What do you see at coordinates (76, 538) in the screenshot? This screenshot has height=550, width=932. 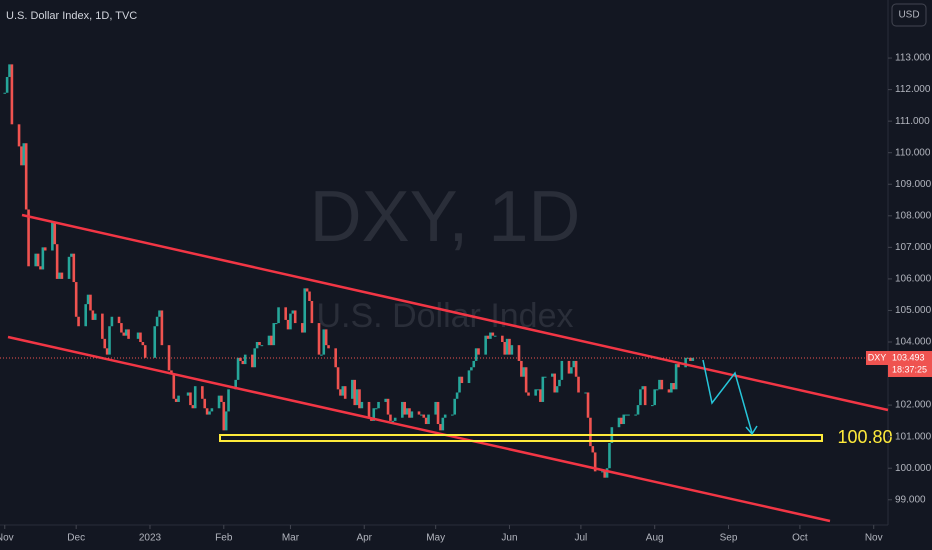 I see `x-tick-label: Dec` at bounding box center [76, 538].